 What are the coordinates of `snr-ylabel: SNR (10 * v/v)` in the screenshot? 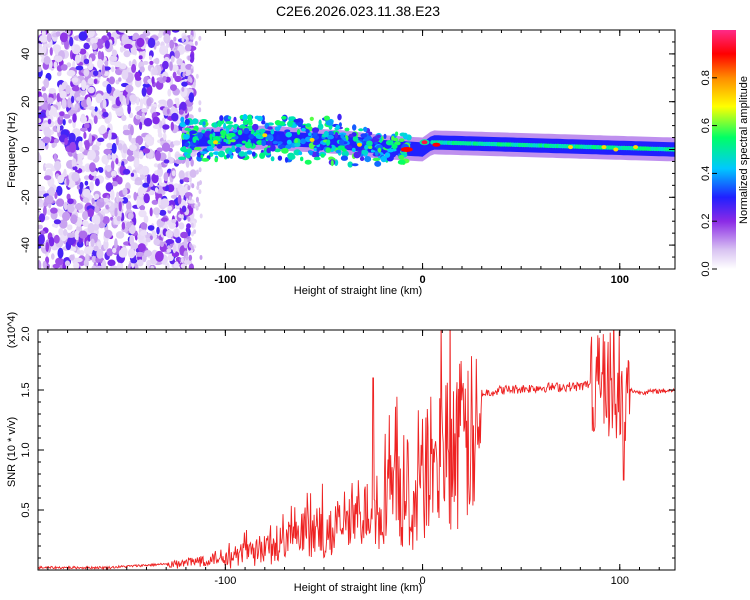 It's located at (12, 452).